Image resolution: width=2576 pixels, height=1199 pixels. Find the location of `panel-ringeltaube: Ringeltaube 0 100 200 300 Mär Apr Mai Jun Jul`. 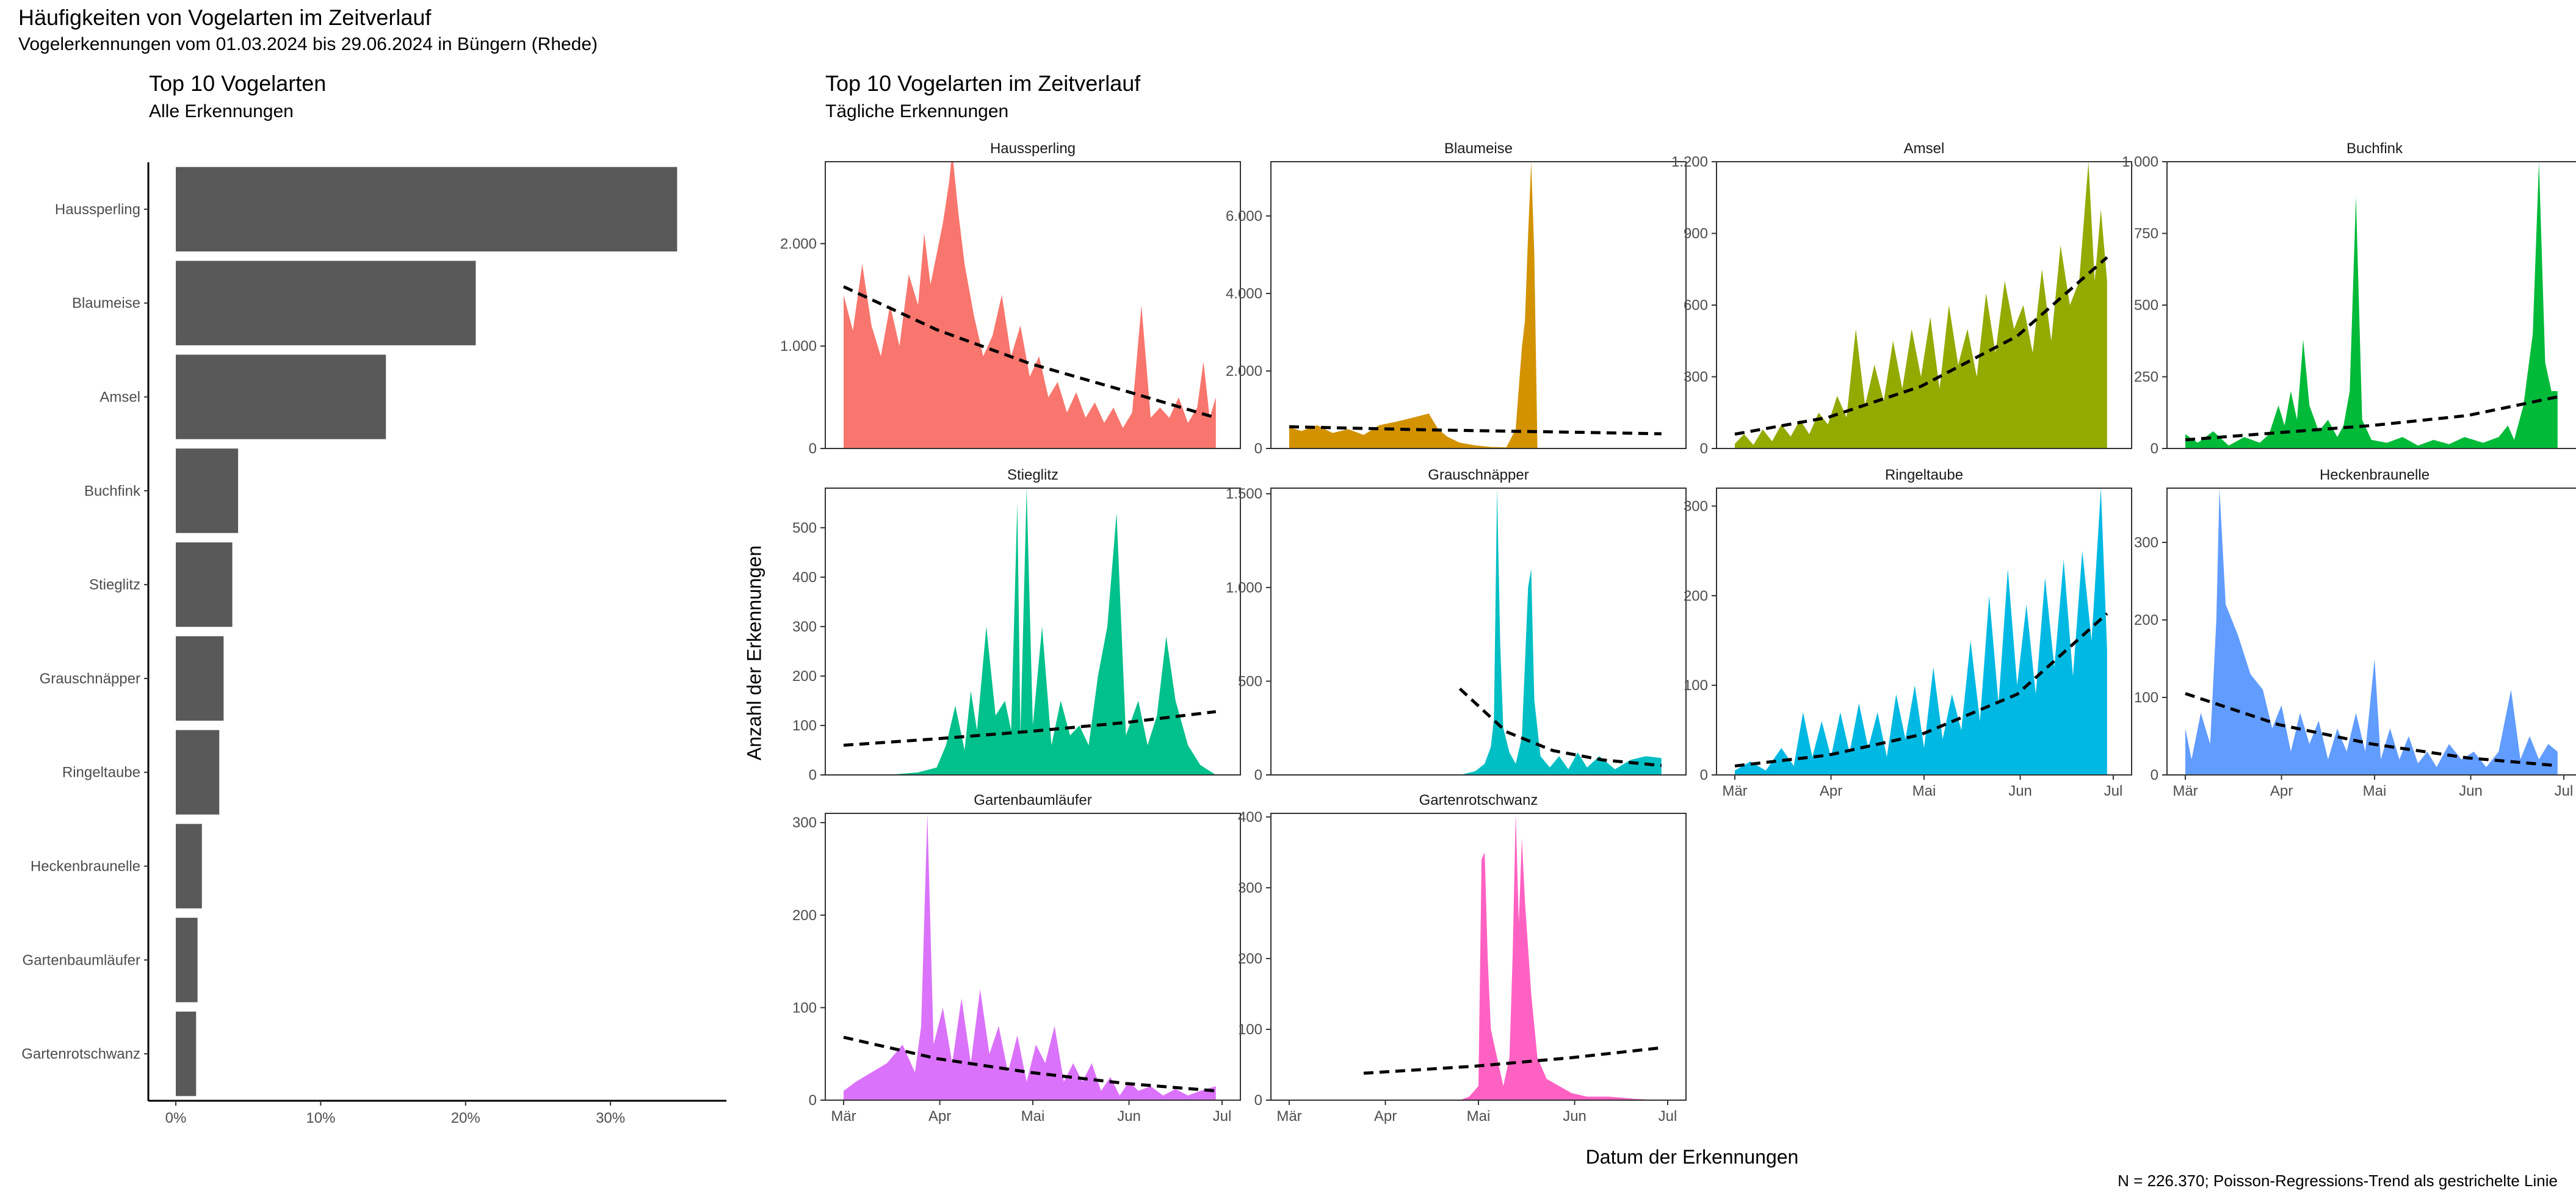

panel-ringeltaube: Ringeltaube 0 100 200 300 Mär Apr Mai Jun Jul is located at coordinates (1908, 633).